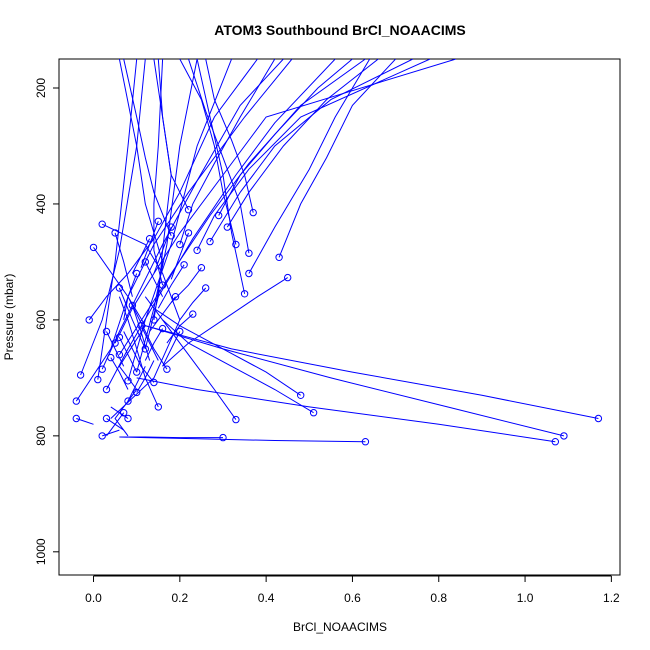  Describe the element at coordinates (179, 598) in the screenshot. I see `x-tick-label: 0.2` at that location.